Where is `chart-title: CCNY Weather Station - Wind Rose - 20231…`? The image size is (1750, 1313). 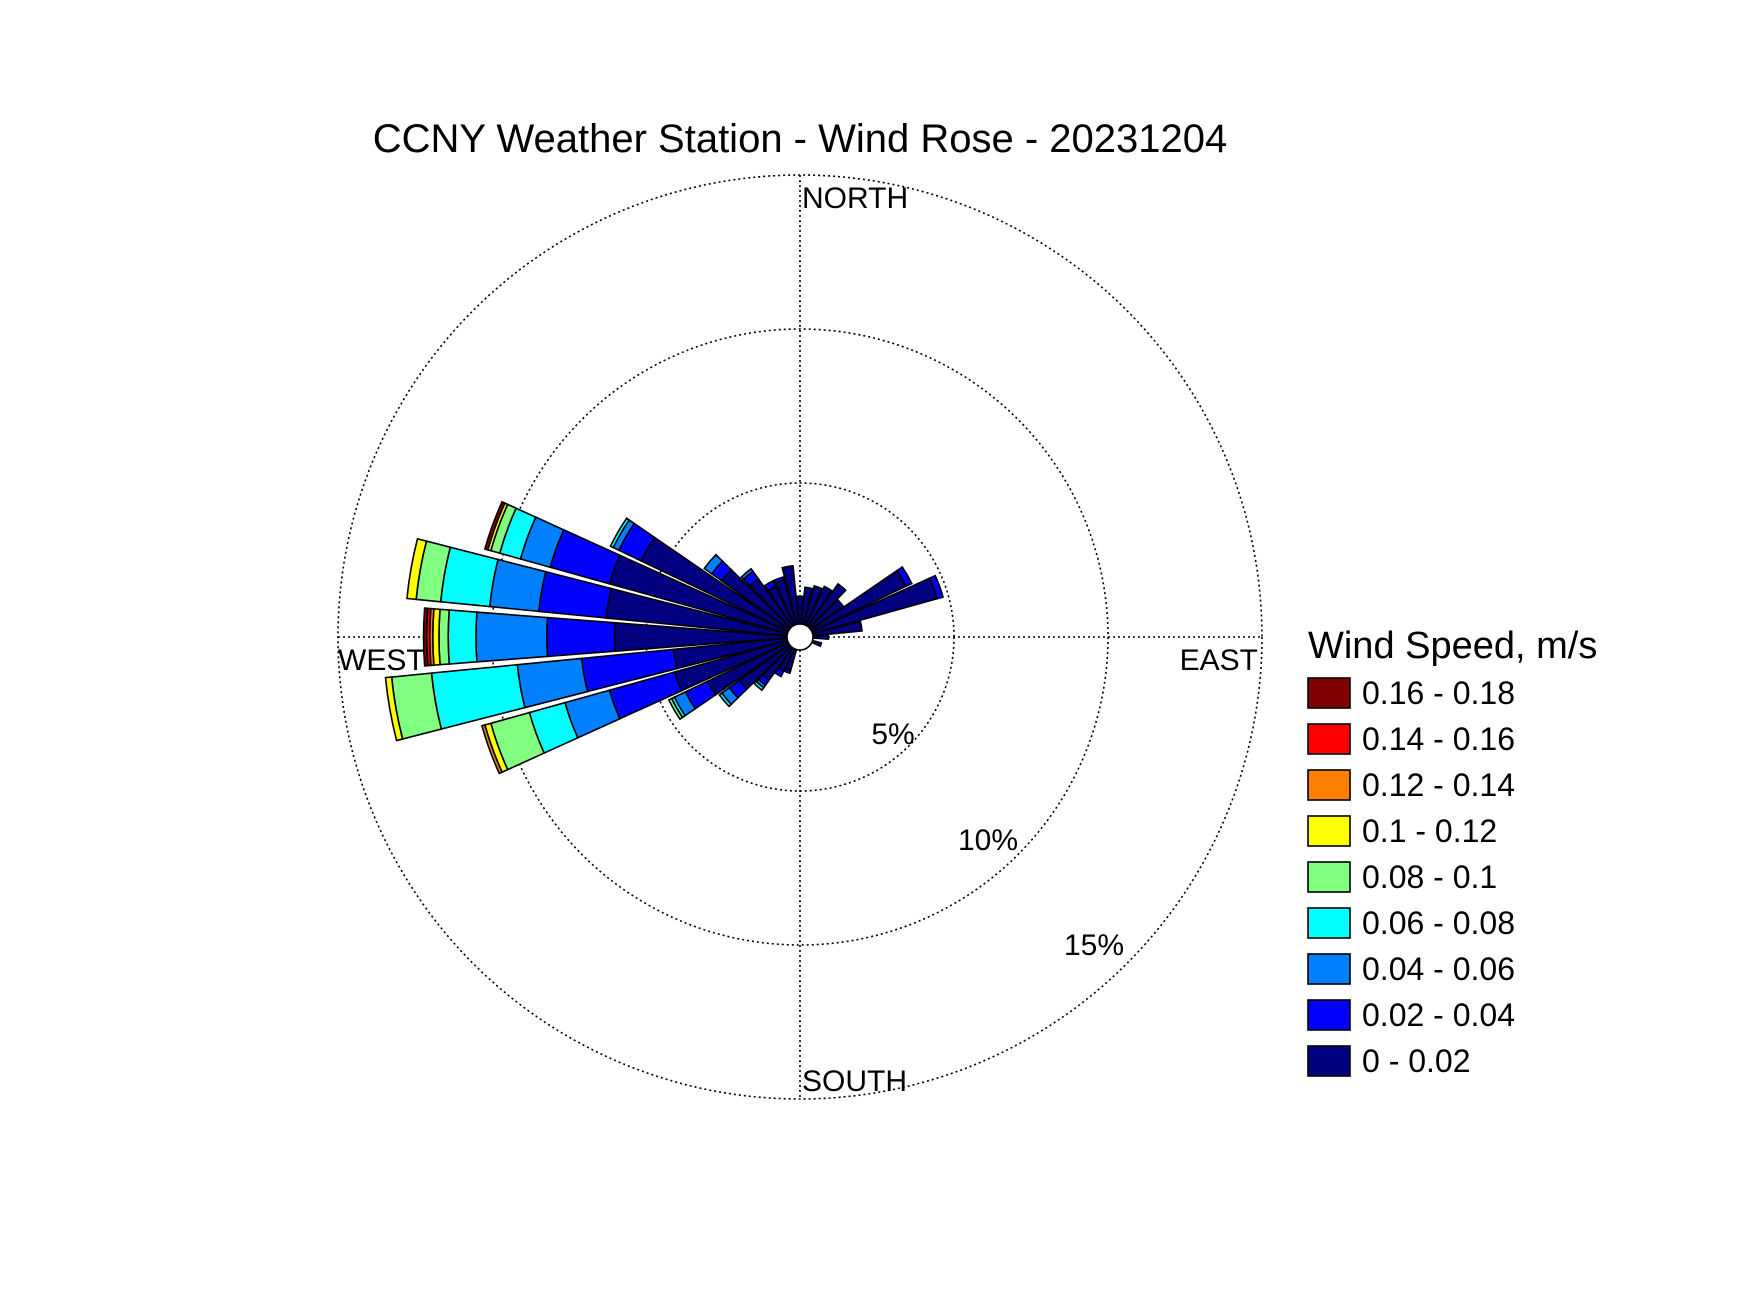 chart-title: CCNY Weather Station - Wind Rose - 20231… is located at coordinates (800, 139).